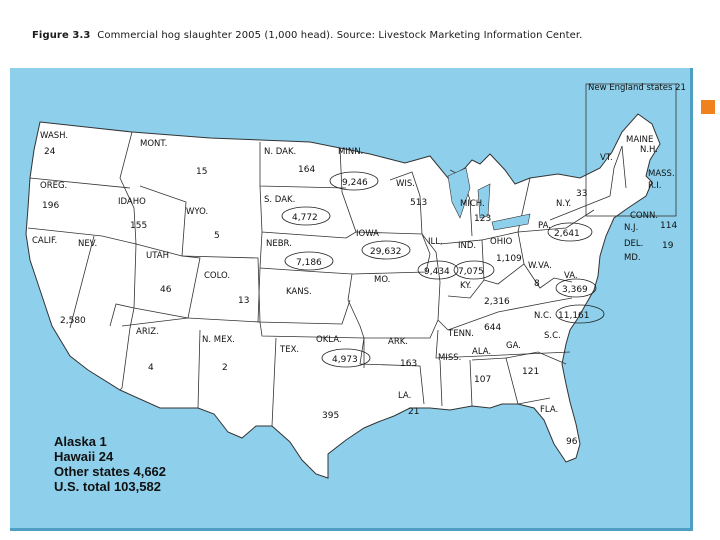 This screenshot has height=540, width=720. I want to click on state-value-oreg: 196, so click(50, 206).